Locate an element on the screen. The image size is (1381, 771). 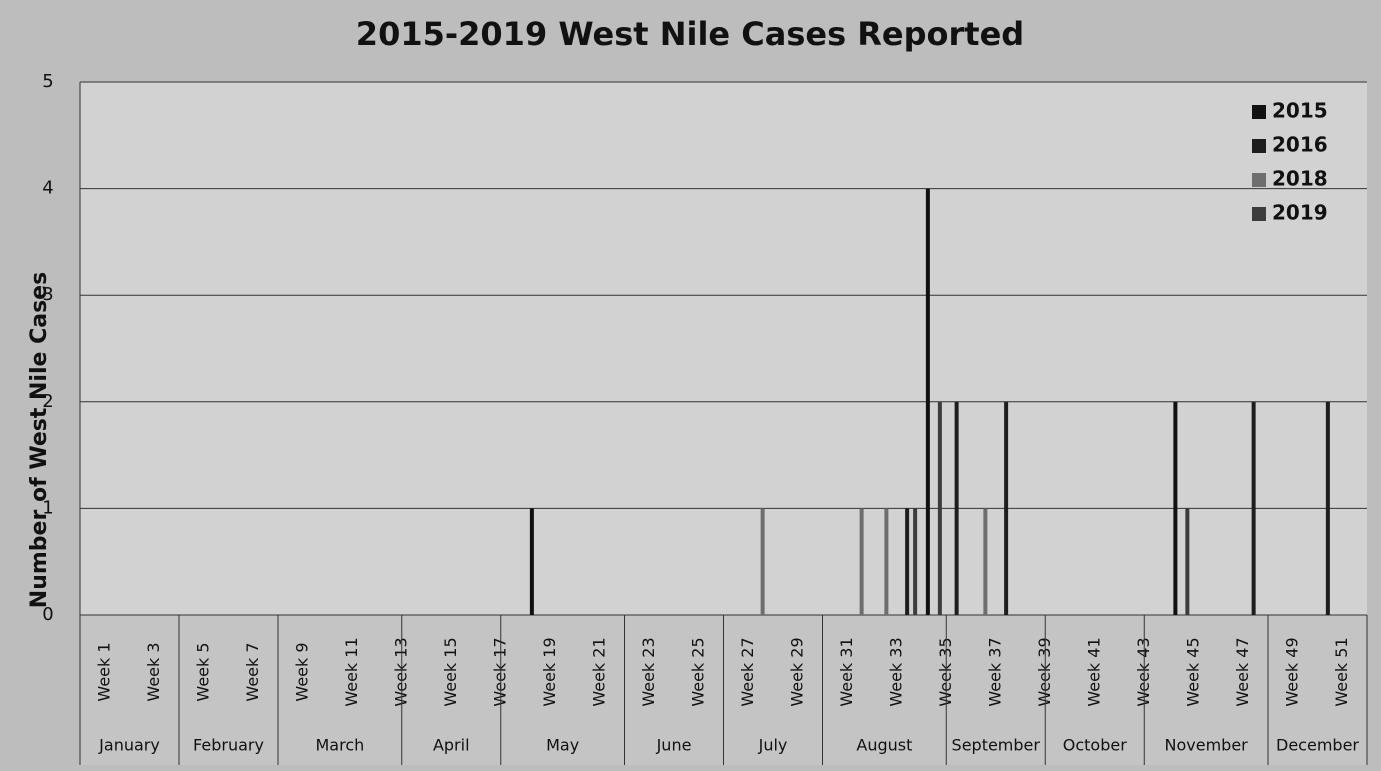
x-tick-label: Week 15 is located at coordinates (450, 671).